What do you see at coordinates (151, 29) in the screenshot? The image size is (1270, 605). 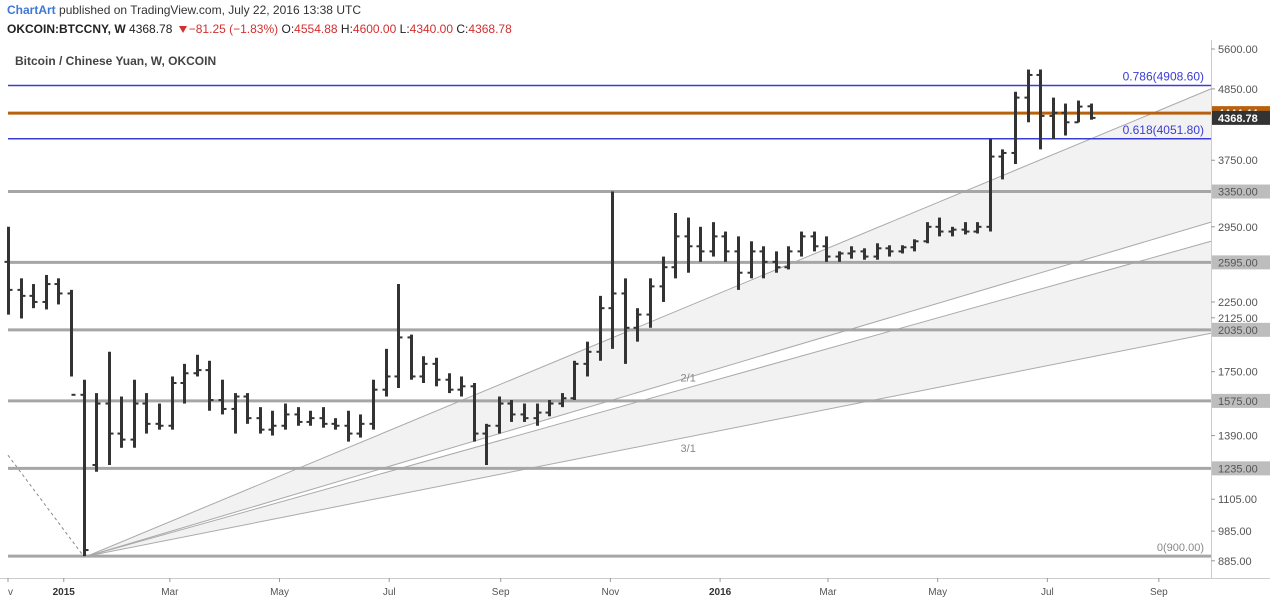 I see `last-price: 4368.78` at bounding box center [151, 29].